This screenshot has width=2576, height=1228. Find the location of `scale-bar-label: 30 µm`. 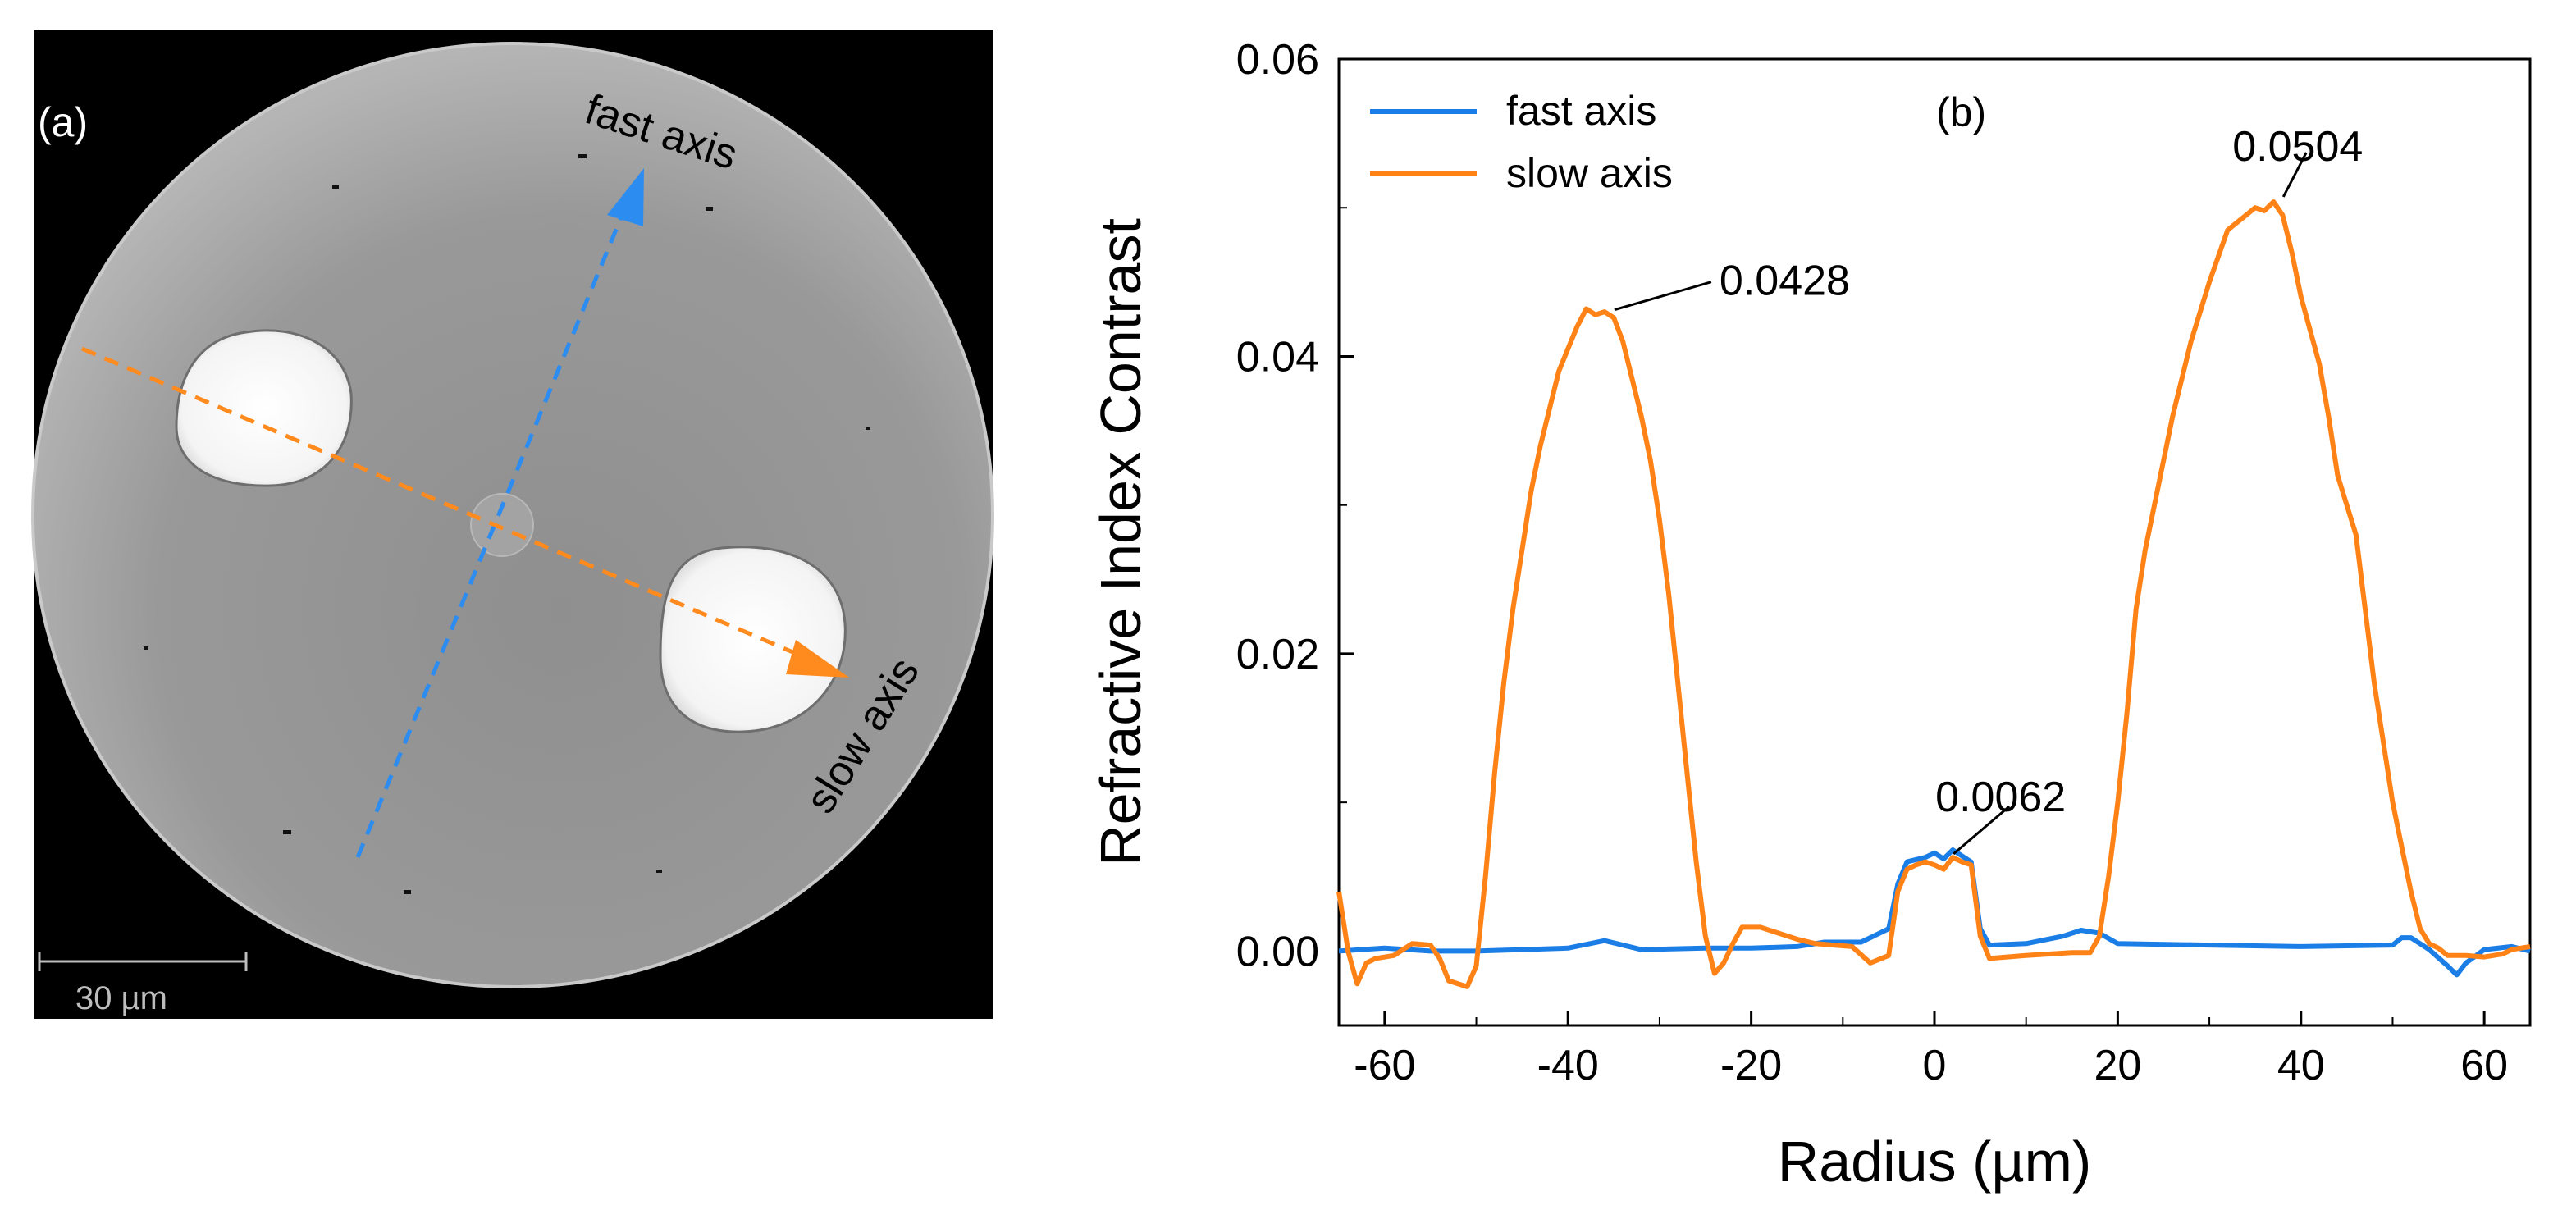

scale-bar-label: 30 µm is located at coordinates (121, 998).